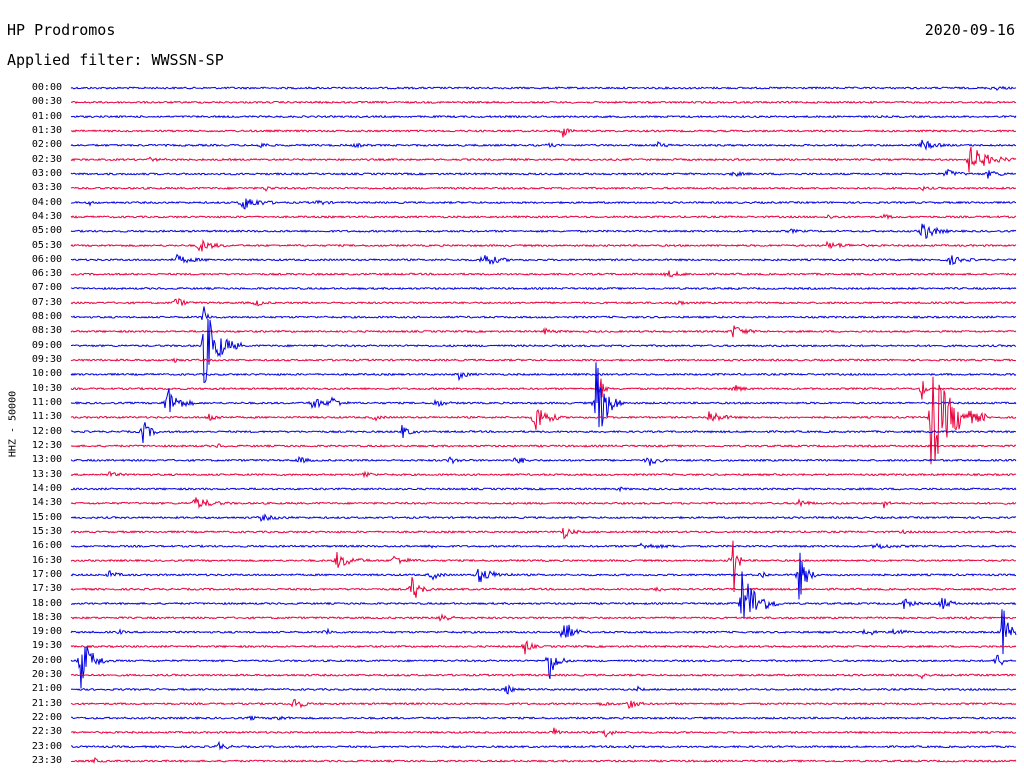 The width and height of the screenshot is (1024, 780). Describe the element at coordinates (61, 30) in the screenshot. I see `station-name: HP Prodromos` at that location.